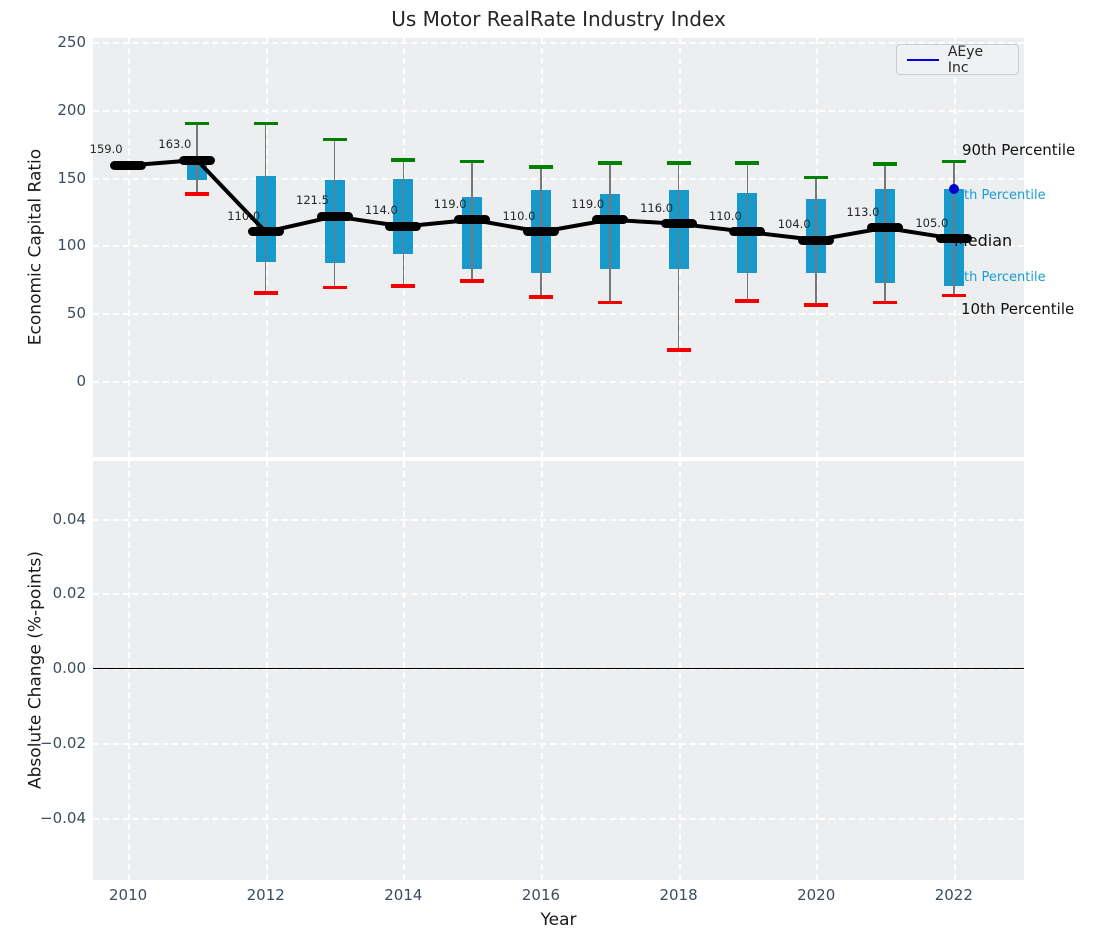  What do you see at coordinates (965, 59) in the screenshot?
I see `legend-label: AEye Inc` at bounding box center [965, 59].